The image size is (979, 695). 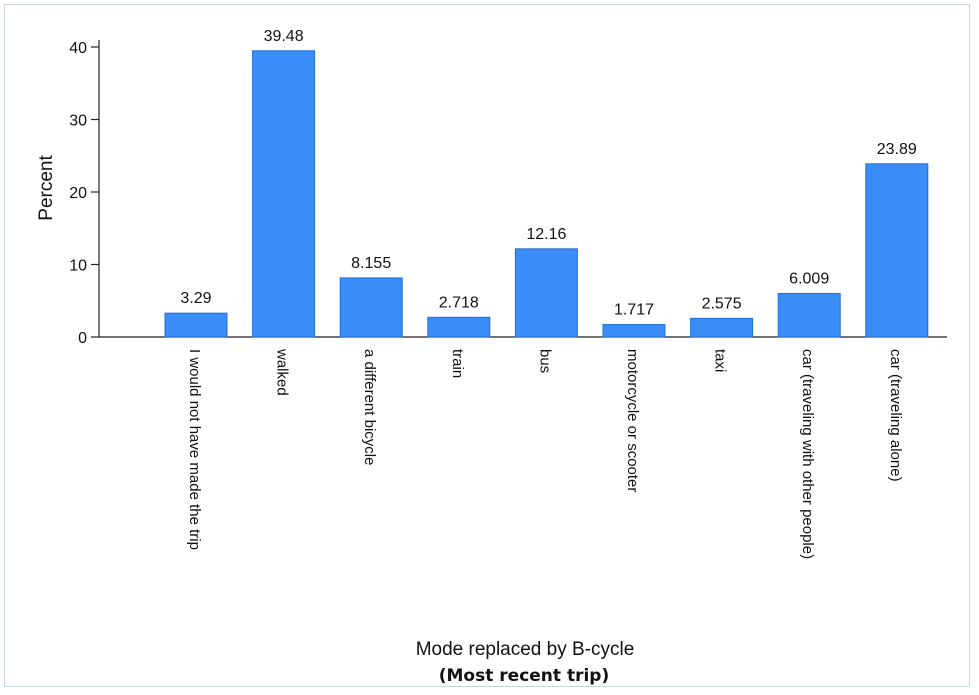 What do you see at coordinates (632, 420) in the screenshot?
I see `category-label: motorcycle or scooter` at bounding box center [632, 420].